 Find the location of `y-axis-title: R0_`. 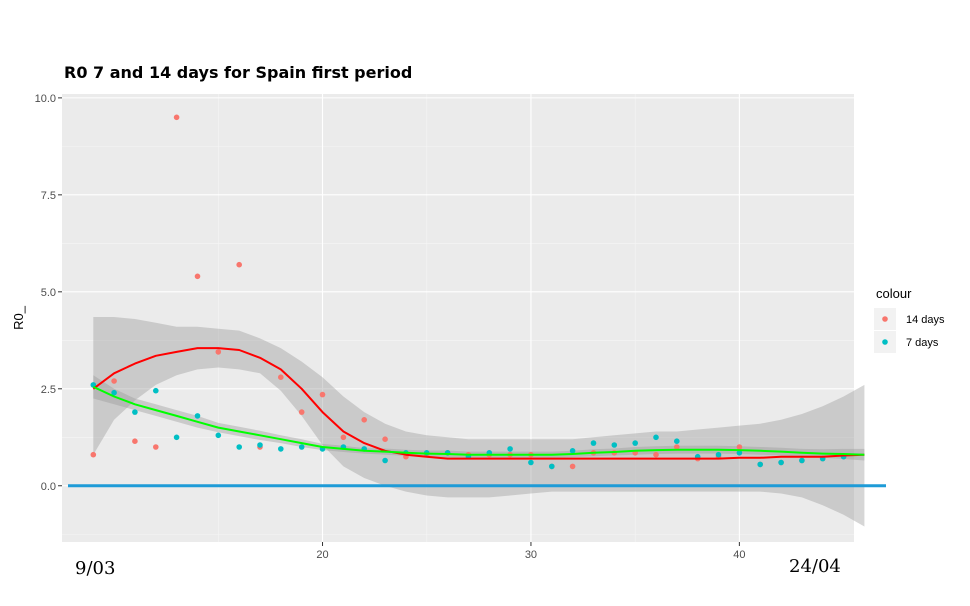

y-axis-title: R0_ is located at coordinates (18, 317).